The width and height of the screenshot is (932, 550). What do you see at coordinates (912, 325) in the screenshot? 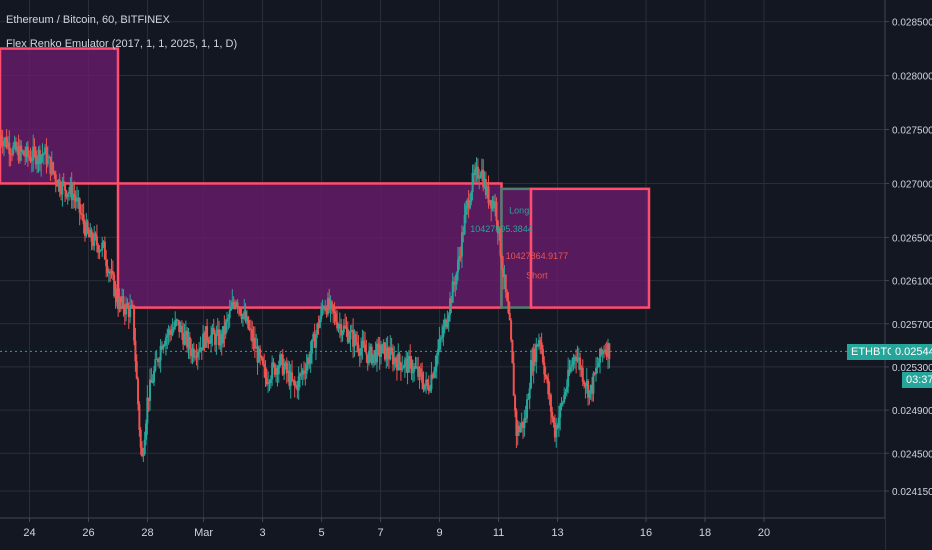
I see `price-tick-label: 0.025700` at bounding box center [912, 325].